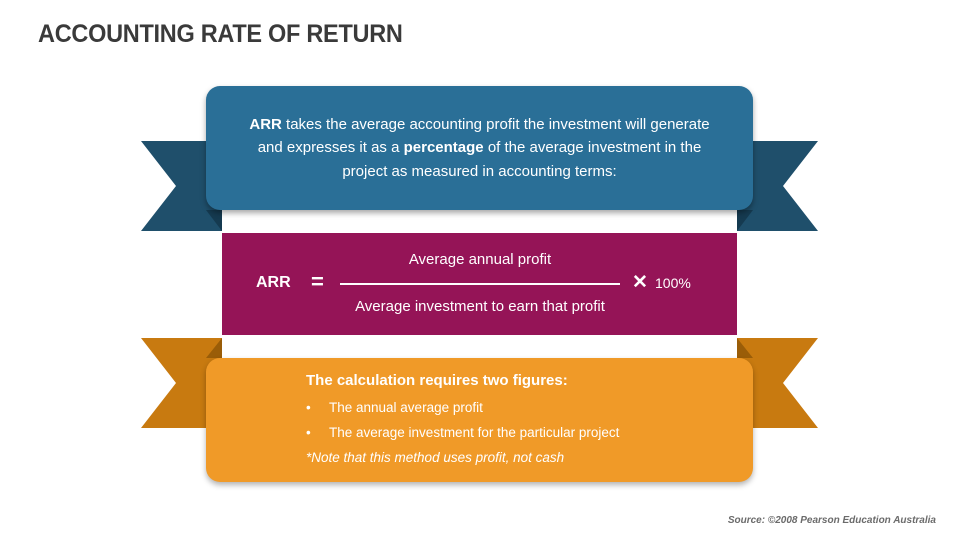 The height and width of the screenshot is (540, 960). I want to click on top-ribbon-left-tail, so click(181, 186).